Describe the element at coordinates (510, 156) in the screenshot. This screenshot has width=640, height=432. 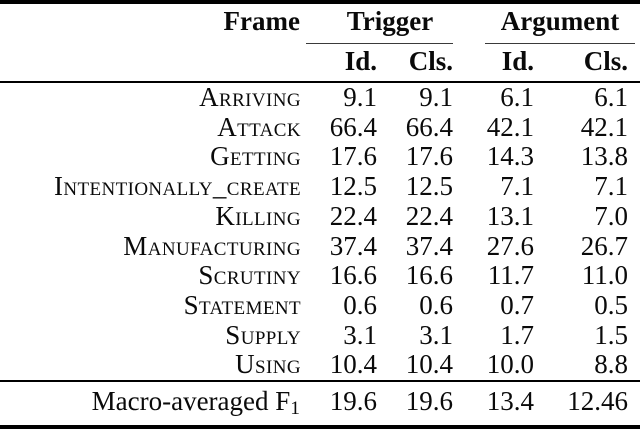
I see `value-cell: 14.3` at that location.